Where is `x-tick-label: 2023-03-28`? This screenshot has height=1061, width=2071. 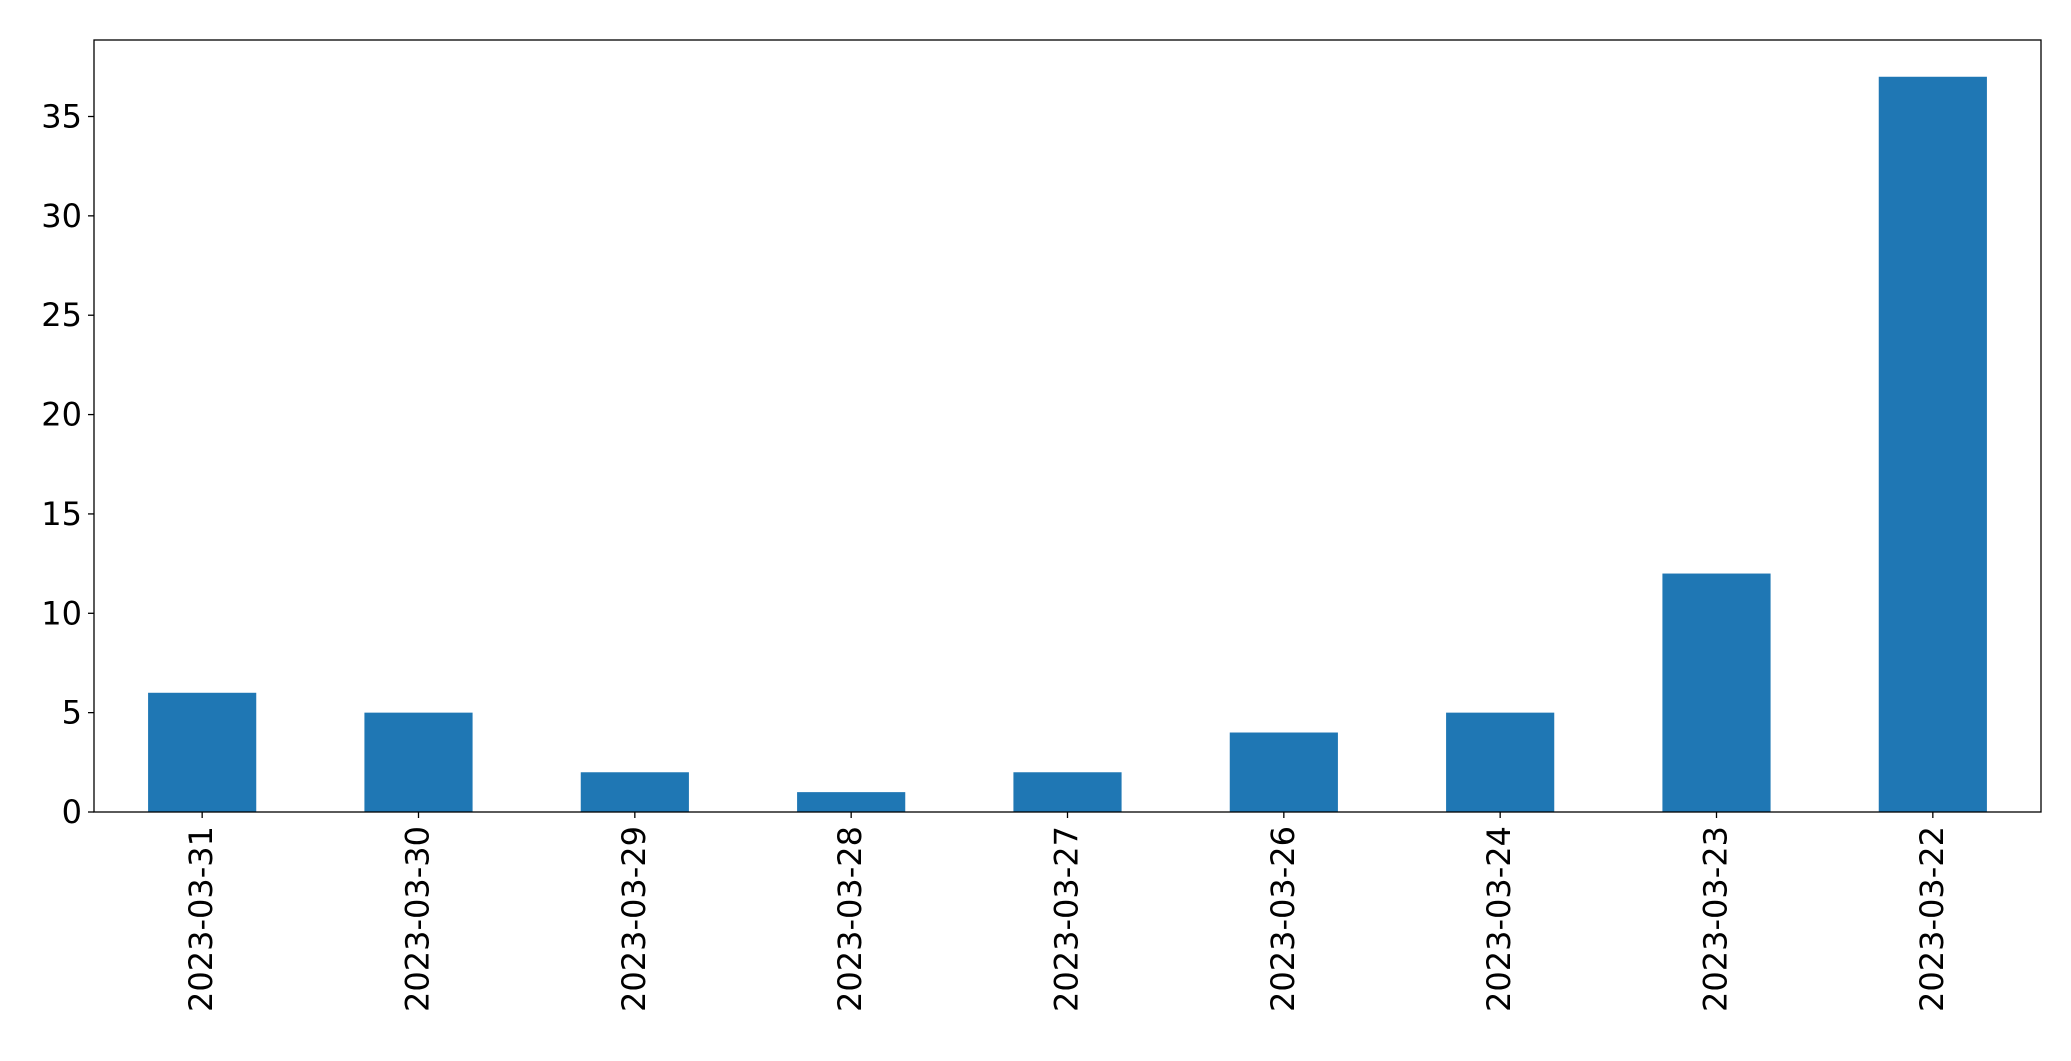 x-tick-label: 2023-03-28 is located at coordinates (850, 919).